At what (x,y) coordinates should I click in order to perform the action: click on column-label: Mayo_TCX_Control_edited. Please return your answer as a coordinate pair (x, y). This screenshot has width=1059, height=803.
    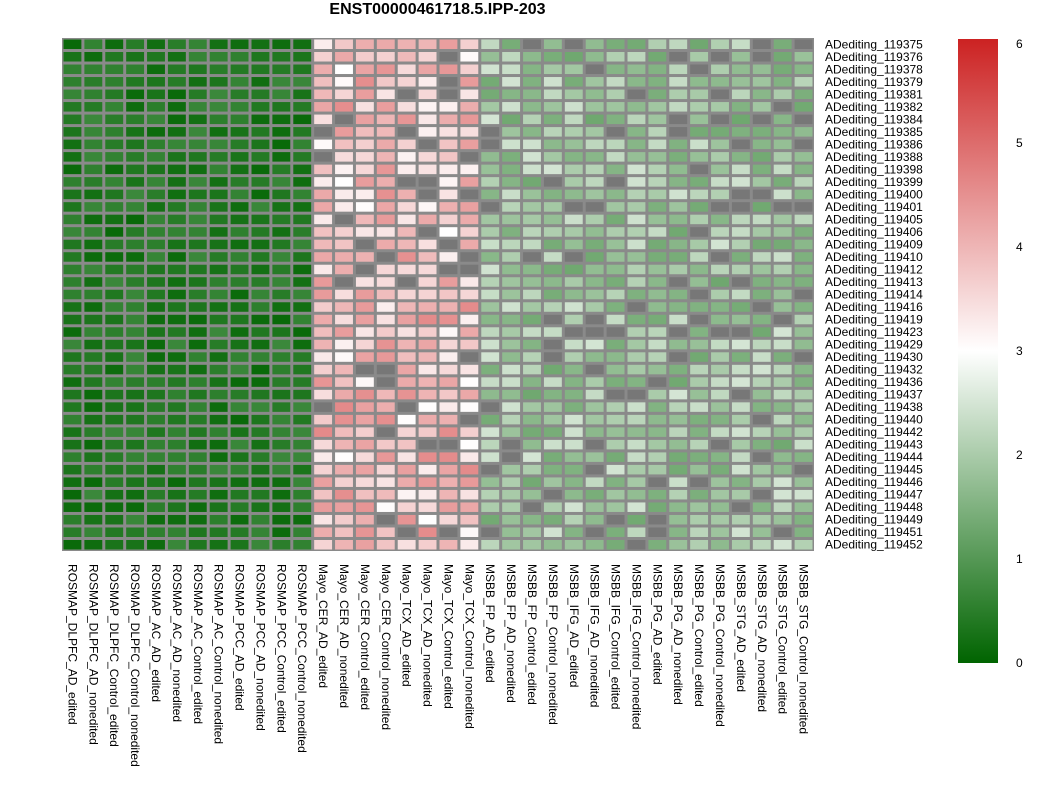
    Looking at the image, I should click on (448, 636).